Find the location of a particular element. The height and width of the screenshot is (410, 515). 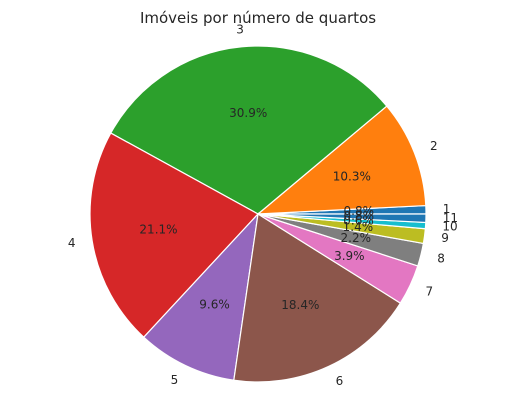

slice-category-label-5: 5 is located at coordinates (175, 380).